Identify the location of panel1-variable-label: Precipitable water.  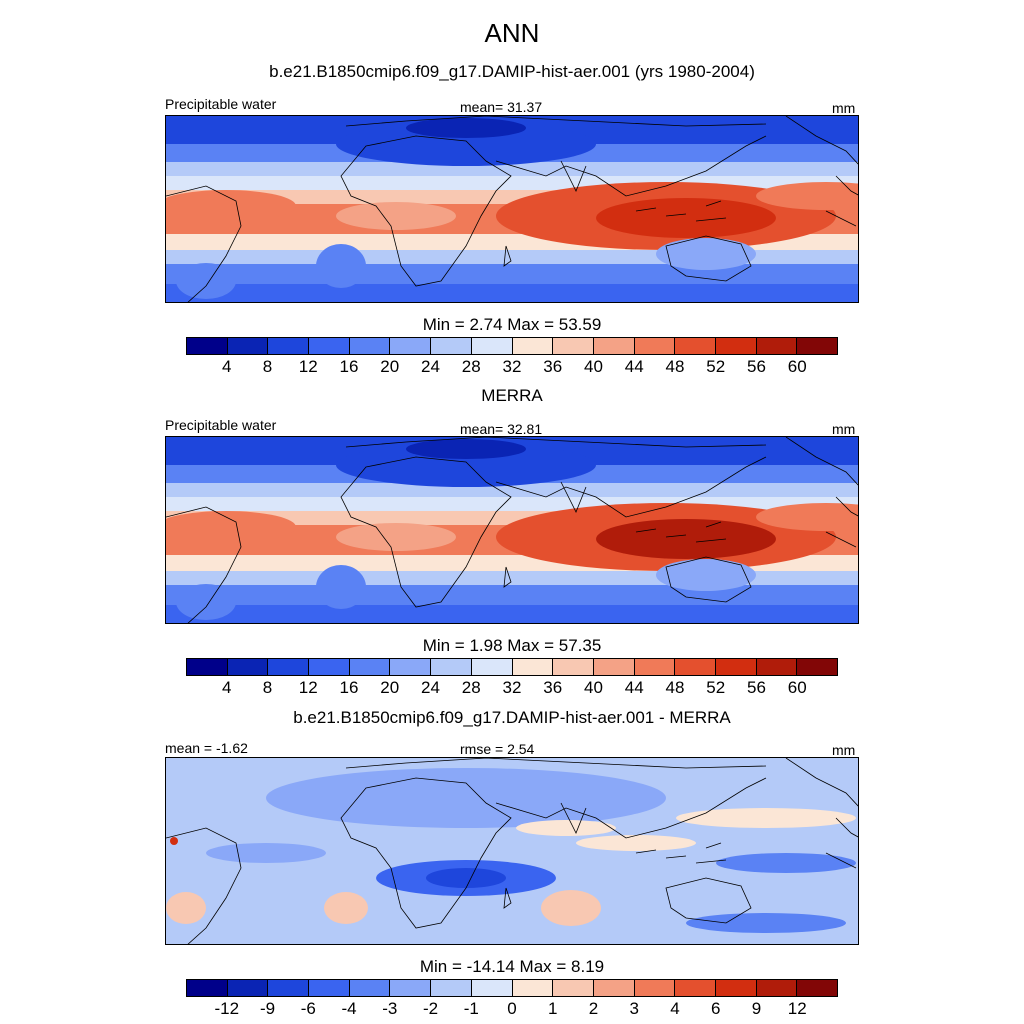
(221, 104).